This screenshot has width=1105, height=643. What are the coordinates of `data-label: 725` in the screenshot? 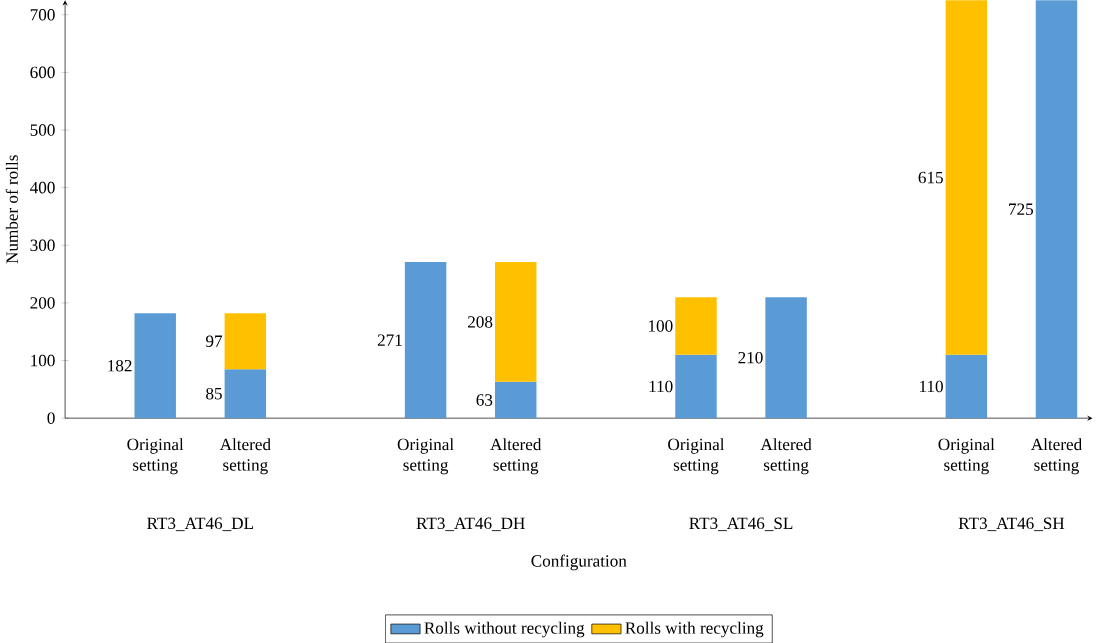 It's located at (1021, 209).